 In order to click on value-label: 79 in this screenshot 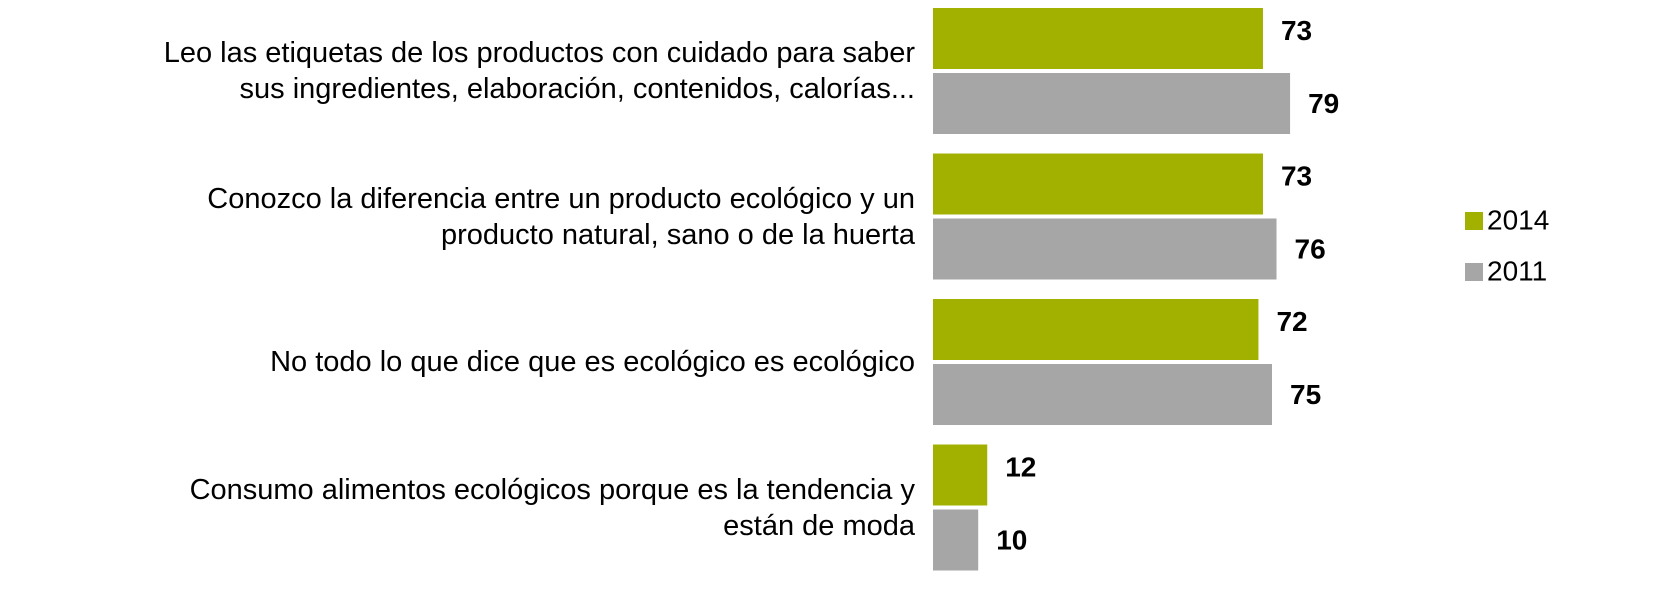, I will do `click(1323, 103)`.